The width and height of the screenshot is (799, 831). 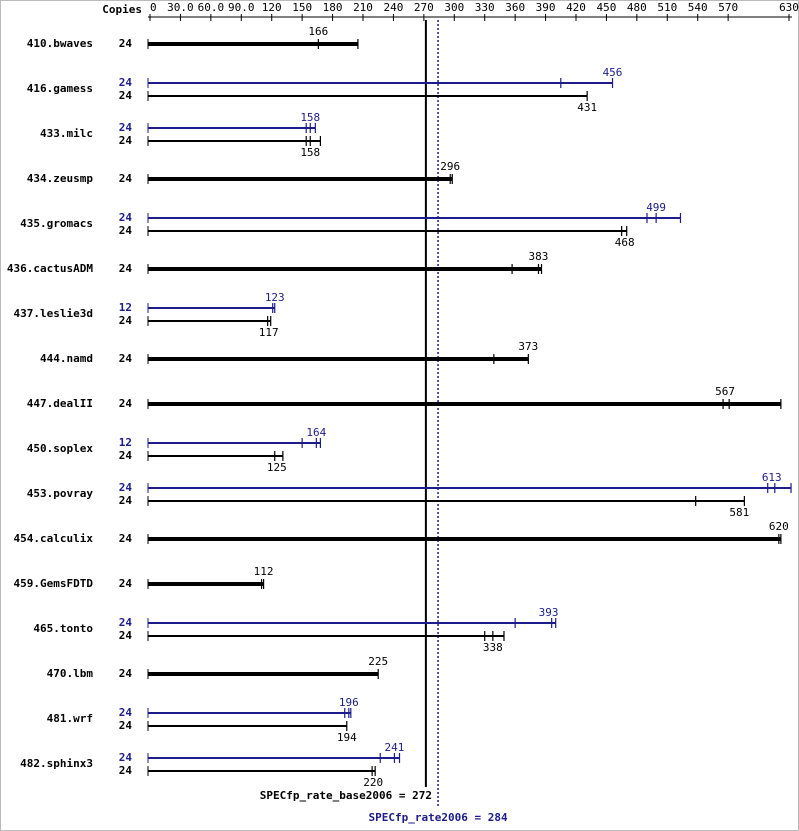 I want to click on x-tick-label: 420, so click(x=576, y=7).